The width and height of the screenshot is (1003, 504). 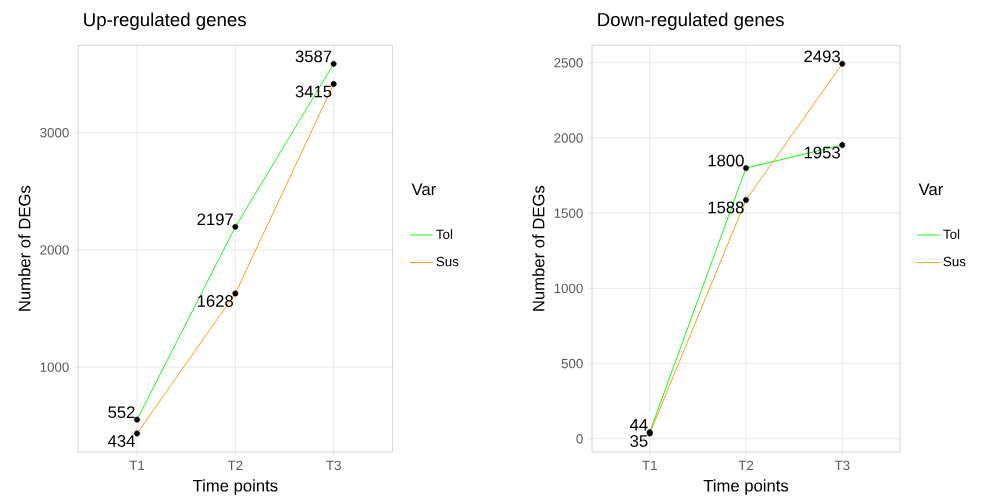 What do you see at coordinates (215, 301) in the screenshot?
I see `data-label: 1628` at bounding box center [215, 301].